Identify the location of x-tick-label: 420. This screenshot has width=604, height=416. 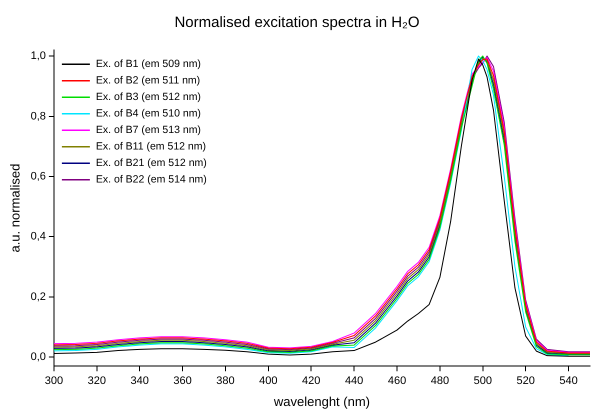
(311, 380).